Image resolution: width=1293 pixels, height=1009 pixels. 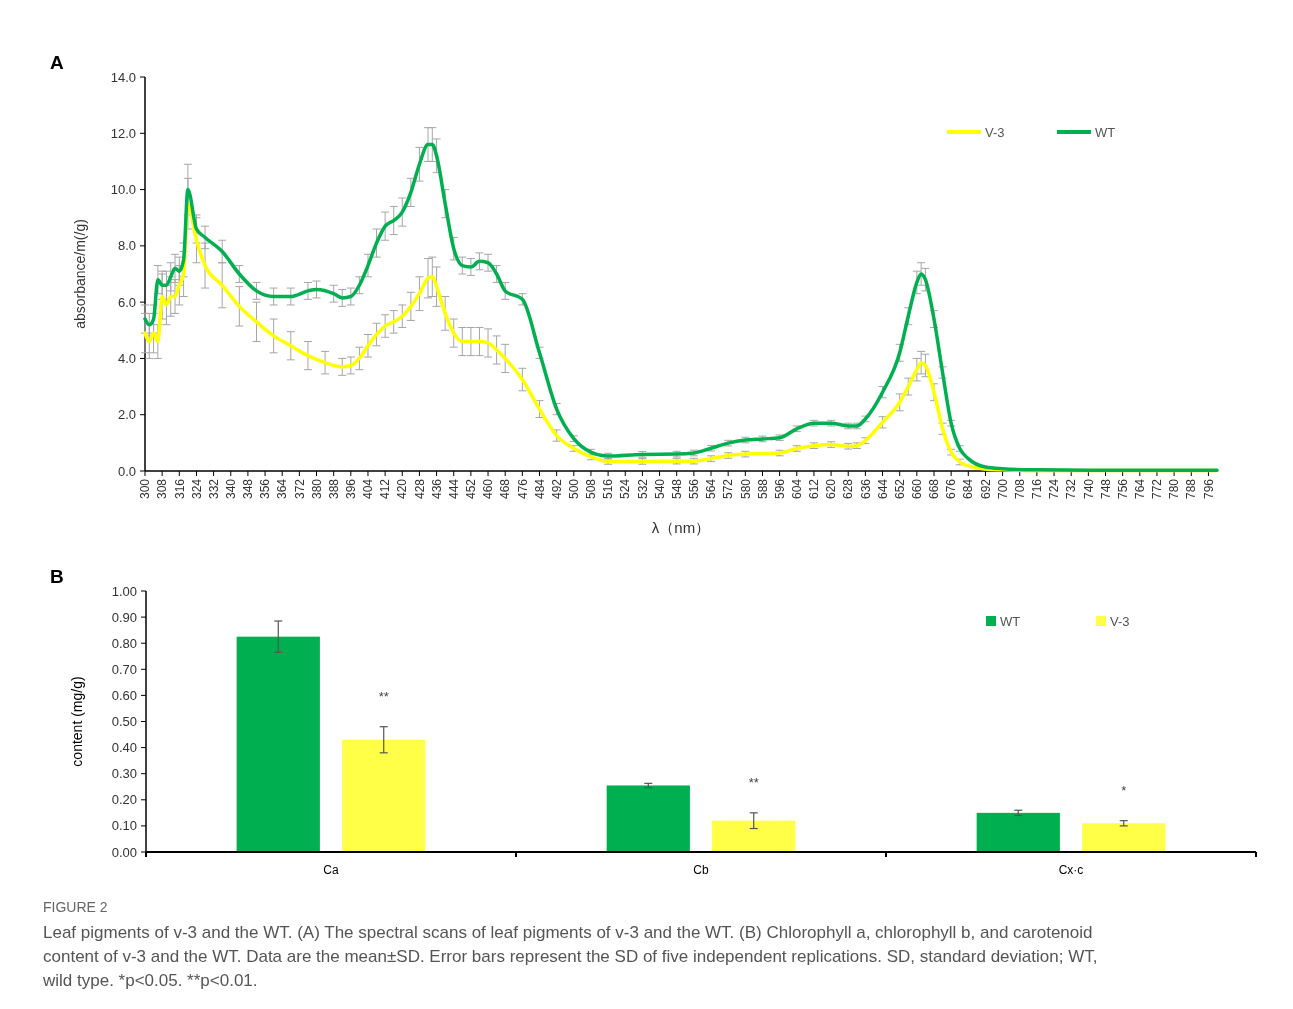 I want to click on y-tick-label: 0.0, so click(x=126, y=471).